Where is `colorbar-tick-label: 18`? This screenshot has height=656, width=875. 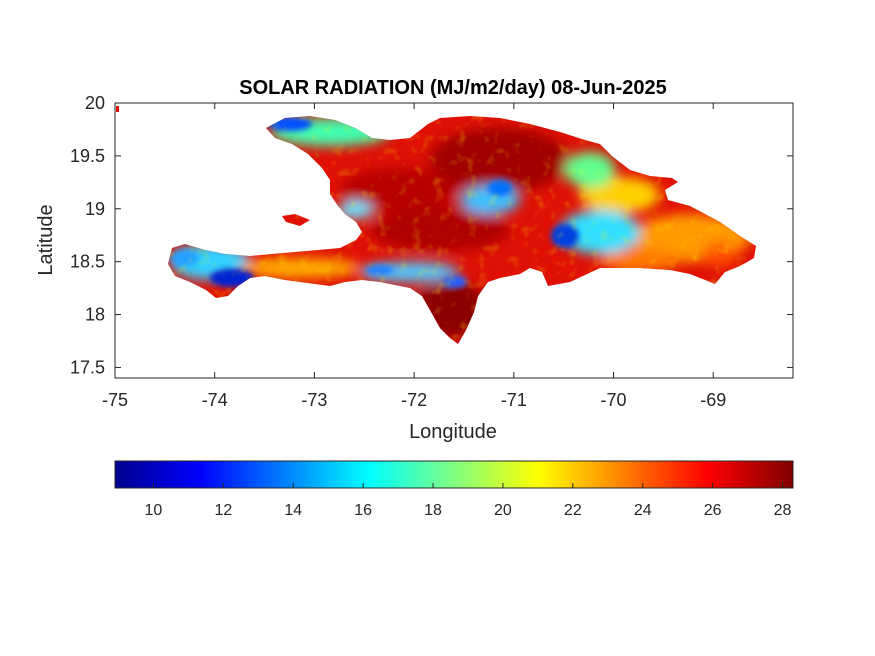 colorbar-tick-label: 18 is located at coordinates (433, 510).